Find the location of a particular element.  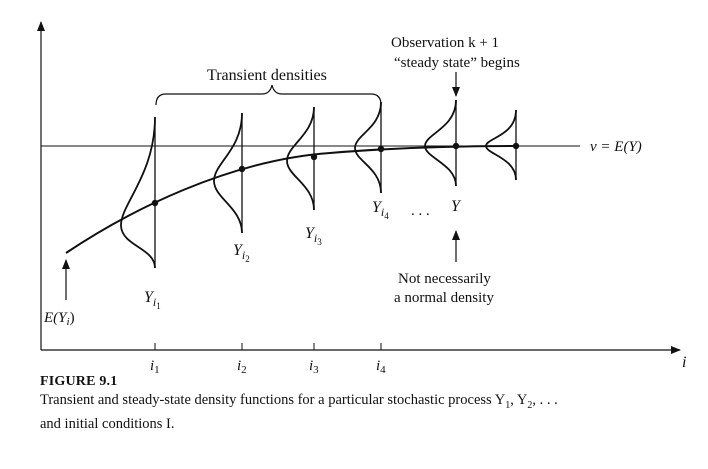

x-tick-label-4: i4 is located at coordinates (381, 367).